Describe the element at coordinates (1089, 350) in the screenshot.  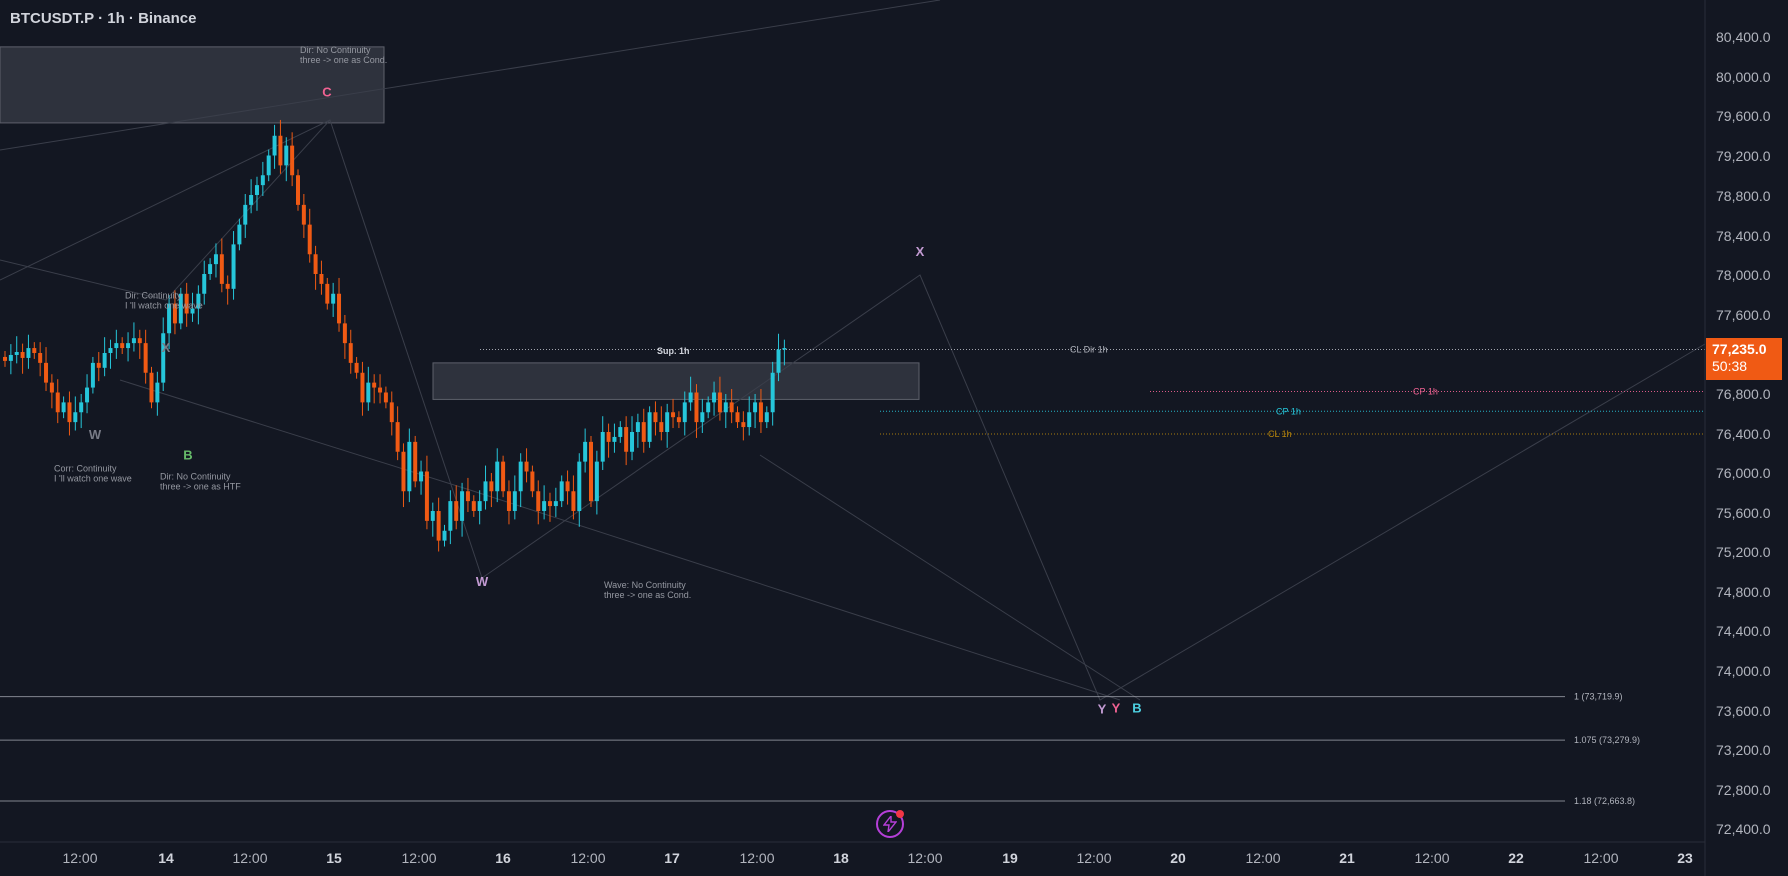
I see `level-label: CL Dir 1h` at that location.